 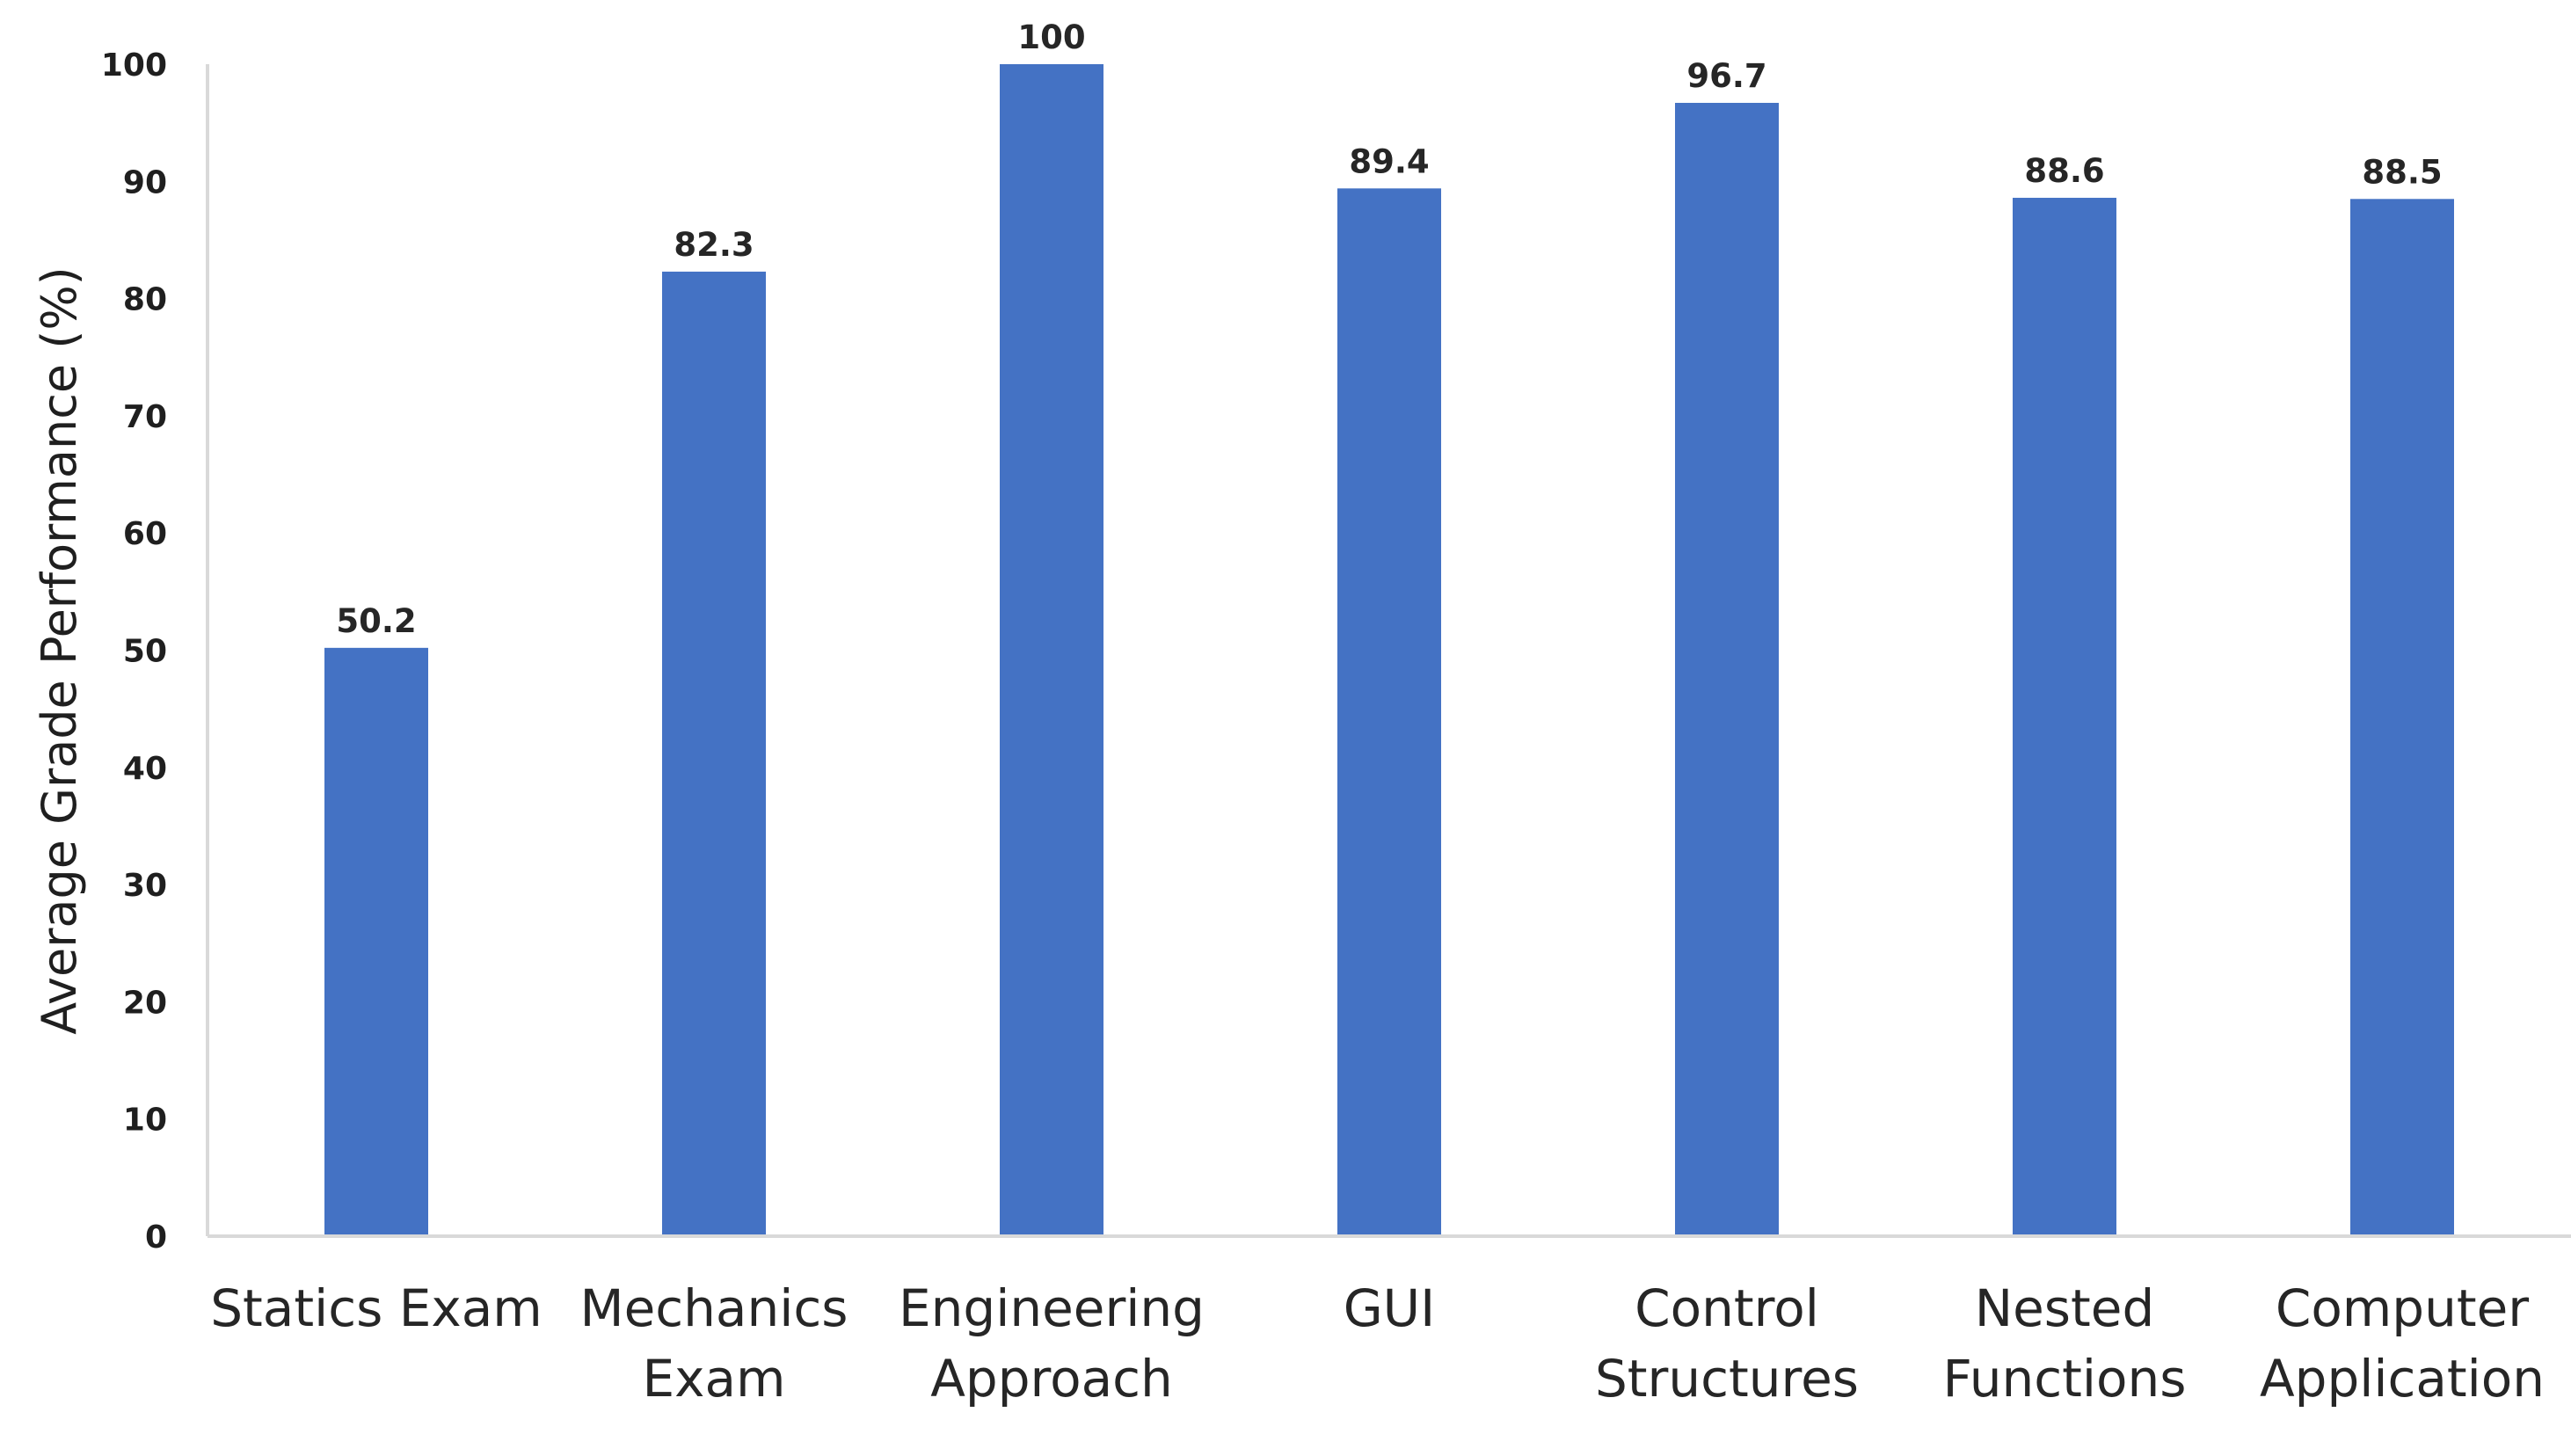 What do you see at coordinates (2402, 1379) in the screenshot?
I see `x-tick-label-line: Application` at bounding box center [2402, 1379].